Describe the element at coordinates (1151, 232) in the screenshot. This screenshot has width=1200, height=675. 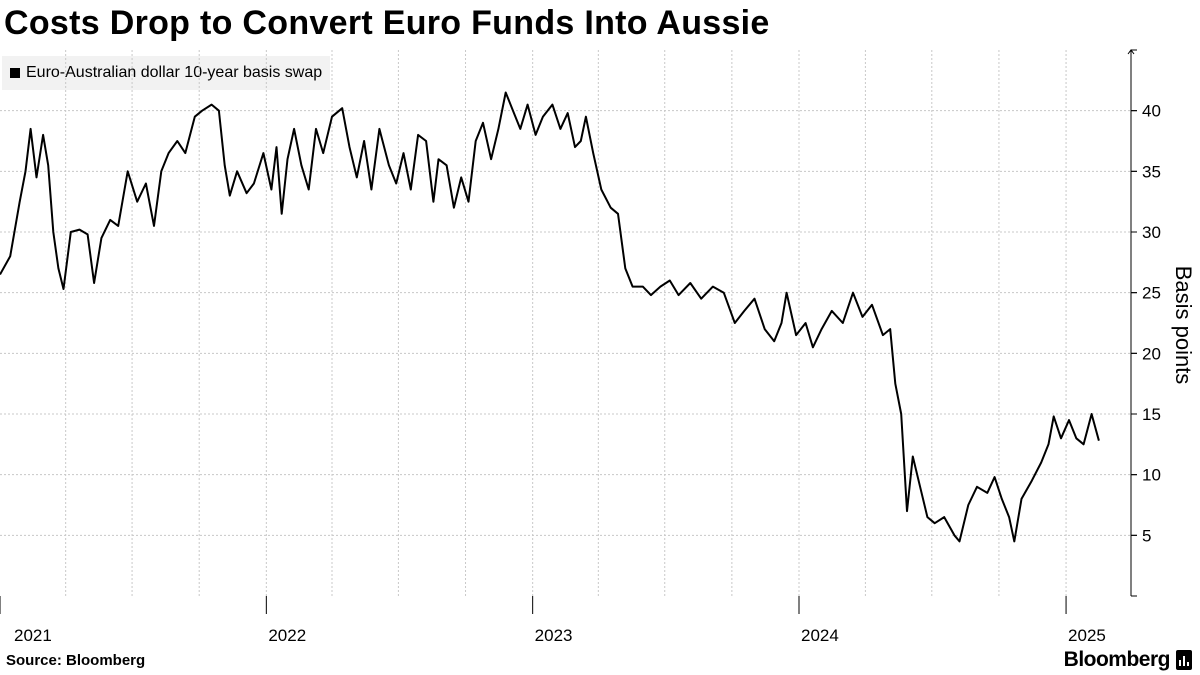
I see `y-tick-label: 30` at that location.